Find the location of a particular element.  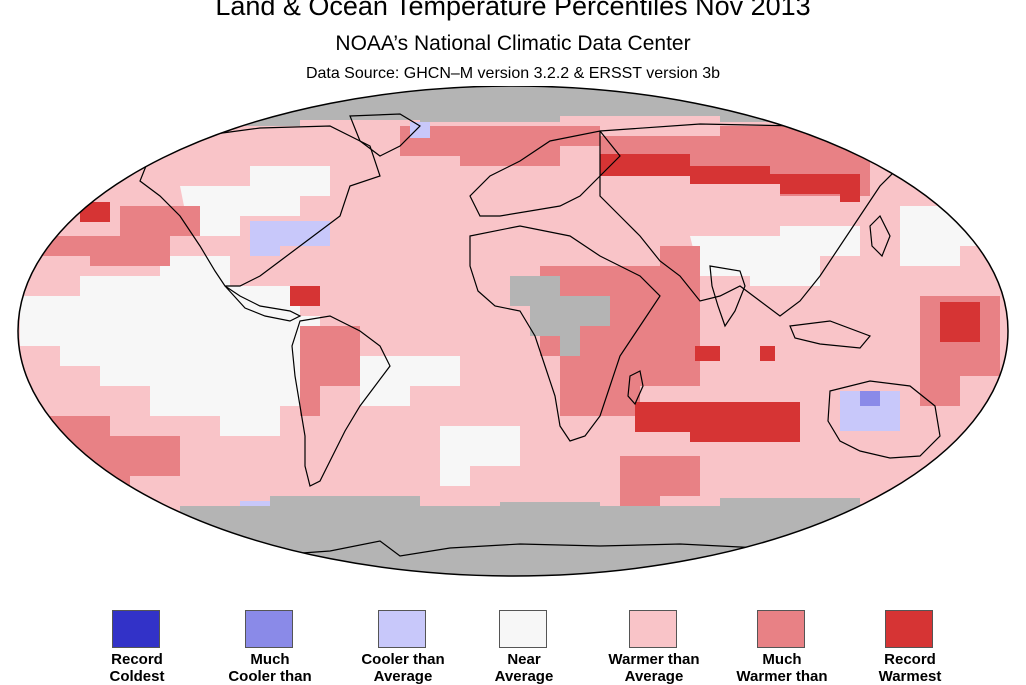

much-warmer-north-pacific is located at coordinates (120, 236).